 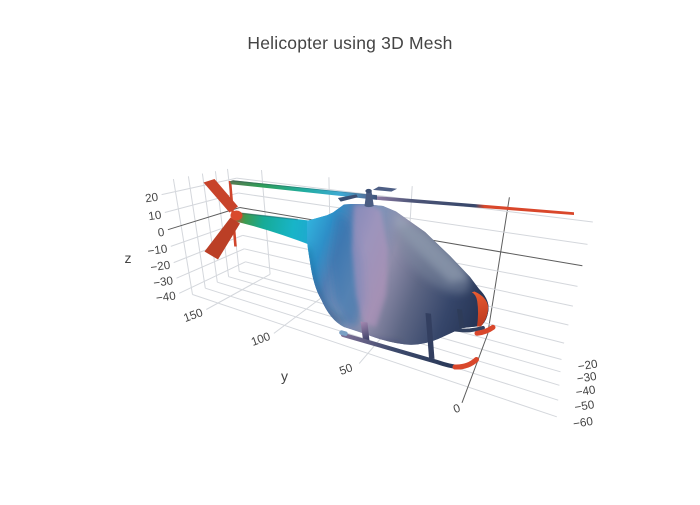 What do you see at coordinates (158, 250) in the screenshot?
I see `svg-text: −10` at bounding box center [158, 250].